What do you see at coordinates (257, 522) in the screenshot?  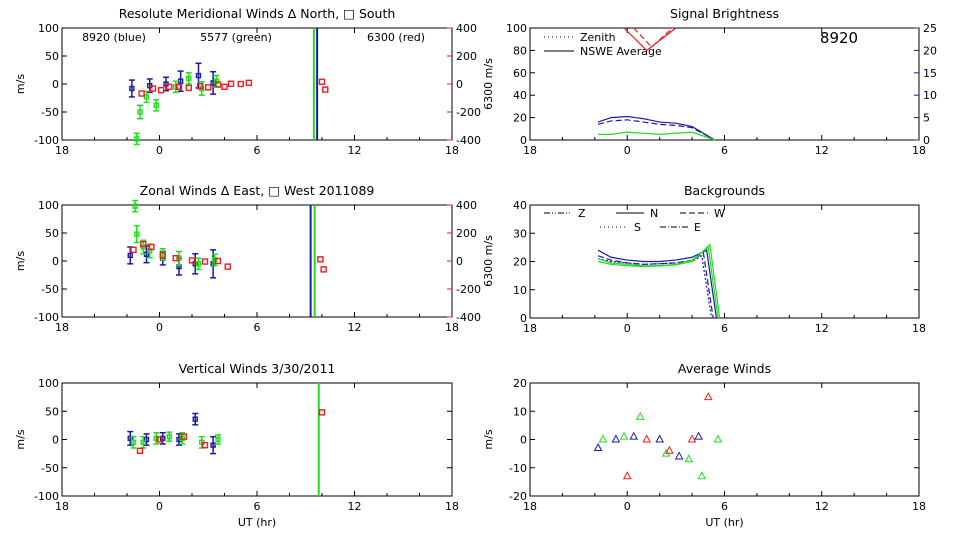 I see `x-axis-label: UT (hr)` at bounding box center [257, 522].